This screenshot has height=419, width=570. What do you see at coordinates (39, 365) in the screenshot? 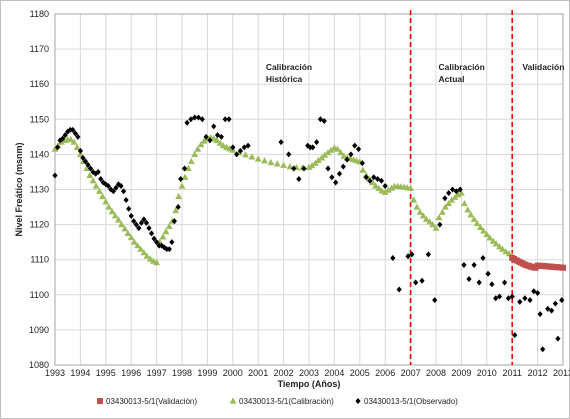
I see `y-tick-label: 1080` at bounding box center [39, 365].